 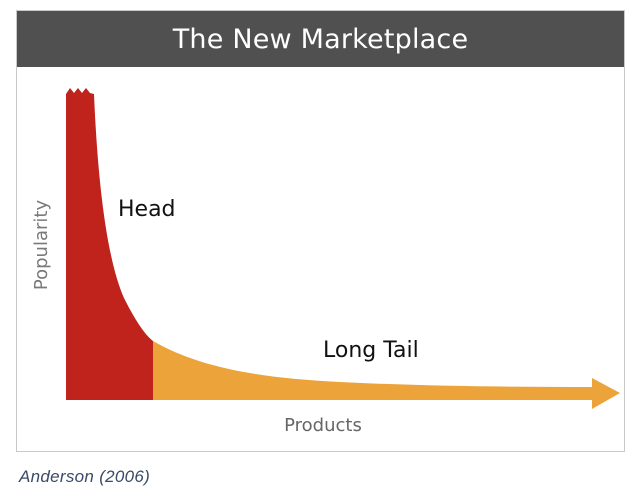 What do you see at coordinates (41, 245) in the screenshot?
I see `y-axis-label: Popularity` at bounding box center [41, 245].